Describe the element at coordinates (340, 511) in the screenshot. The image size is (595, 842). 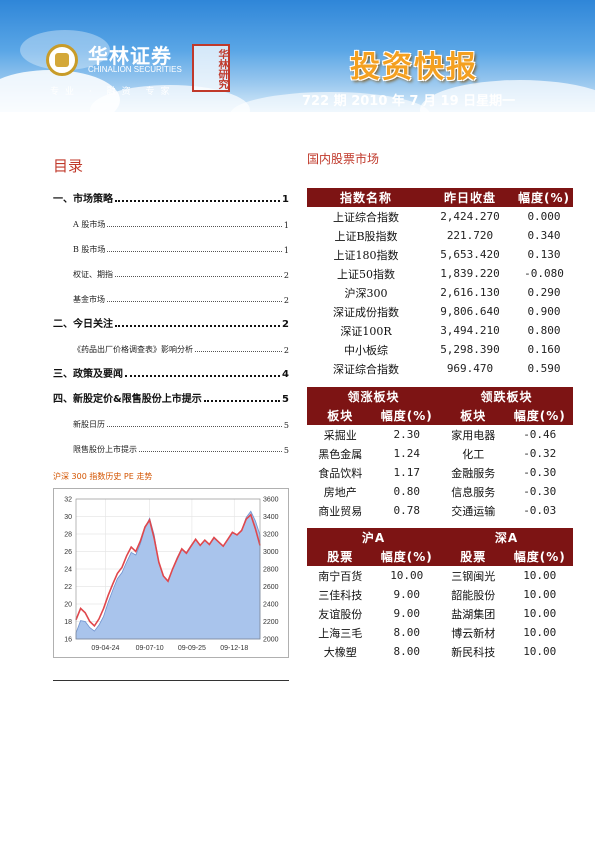
I see `sector-name-cell: 商业贸易` at that location.